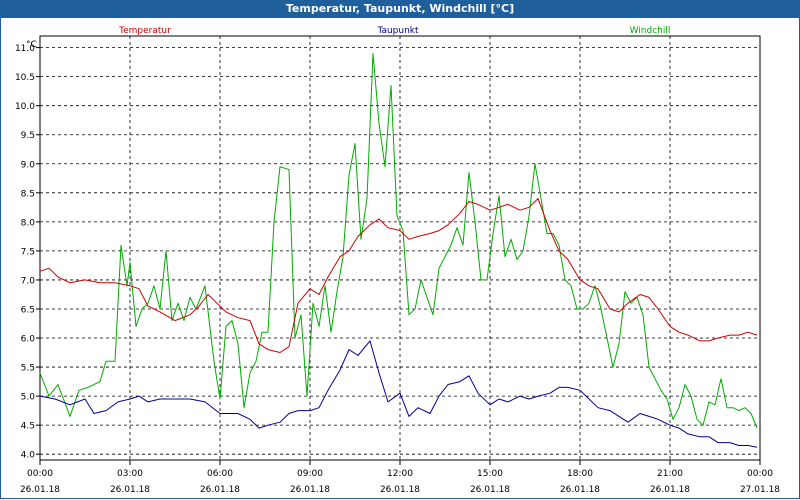 Image resolution: width=800 pixels, height=500 pixels. Describe the element at coordinates (400, 474) in the screenshot. I see `x-tick-time-label: 12:00` at that location.